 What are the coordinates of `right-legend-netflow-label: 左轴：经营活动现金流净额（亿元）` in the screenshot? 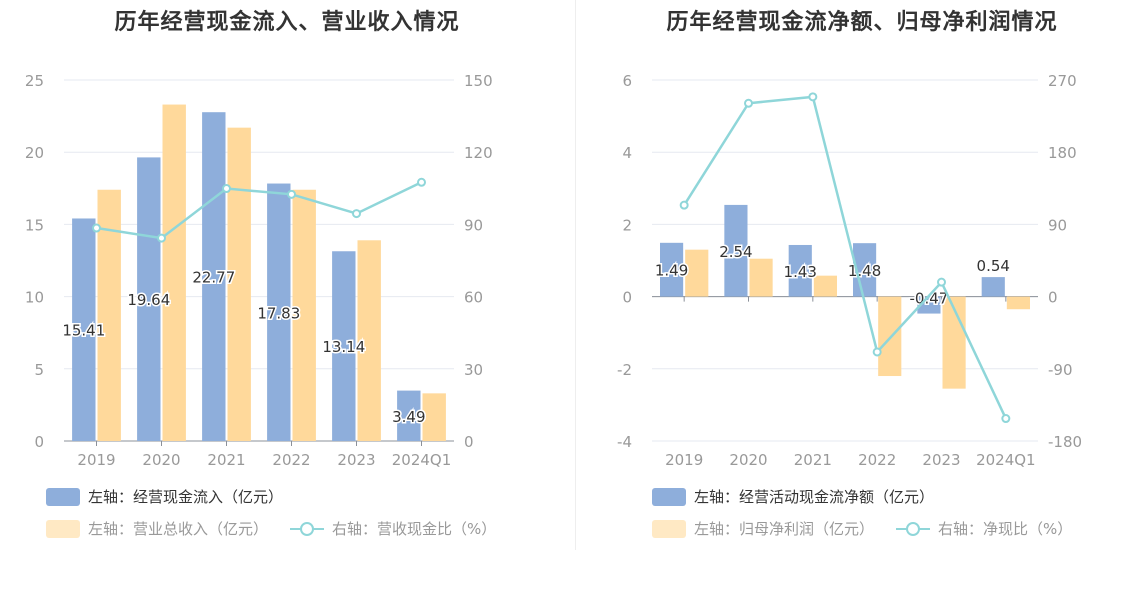 It's located at (814, 497).